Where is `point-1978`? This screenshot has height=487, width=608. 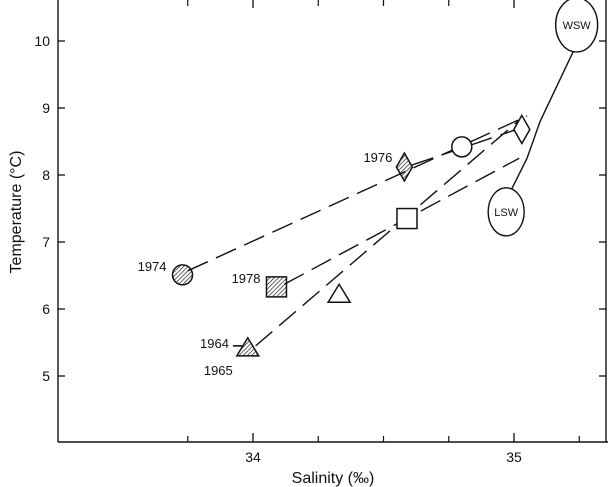 point-1978 is located at coordinates (276, 287).